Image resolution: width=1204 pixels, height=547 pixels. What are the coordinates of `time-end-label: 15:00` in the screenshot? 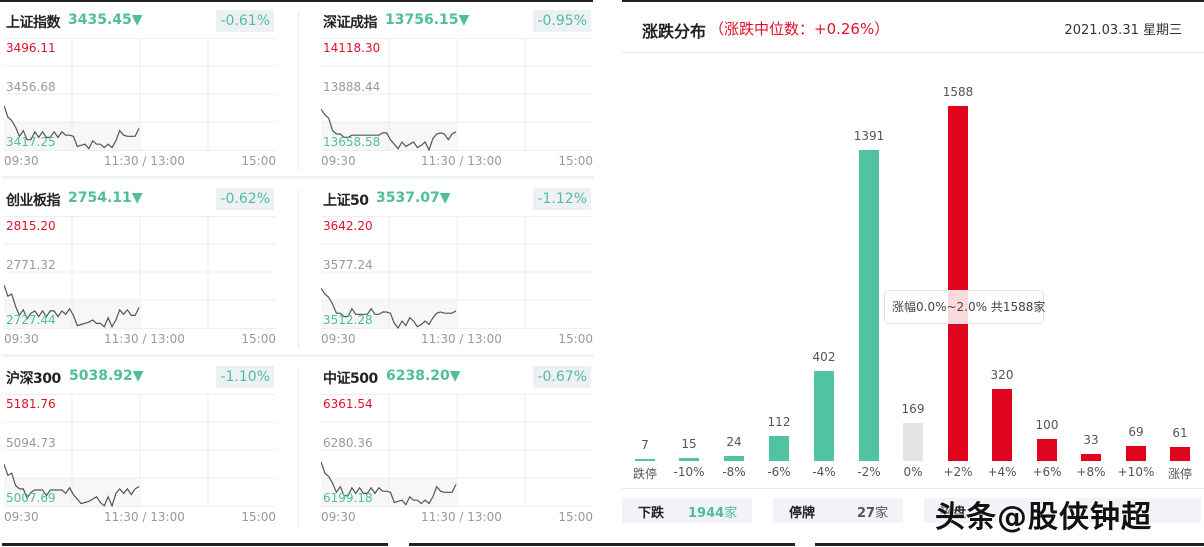 It's located at (575, 339).